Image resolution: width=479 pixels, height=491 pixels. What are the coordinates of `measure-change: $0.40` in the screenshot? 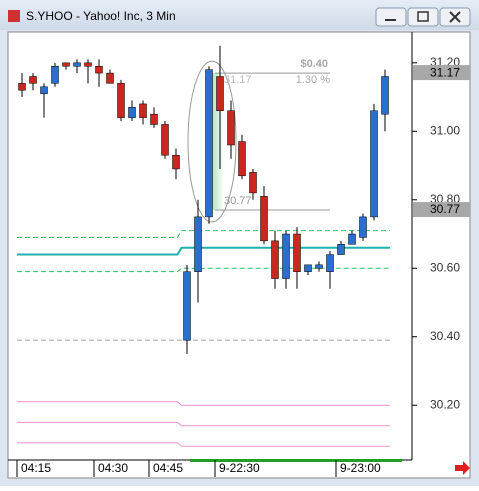 It's located at (314, 64).